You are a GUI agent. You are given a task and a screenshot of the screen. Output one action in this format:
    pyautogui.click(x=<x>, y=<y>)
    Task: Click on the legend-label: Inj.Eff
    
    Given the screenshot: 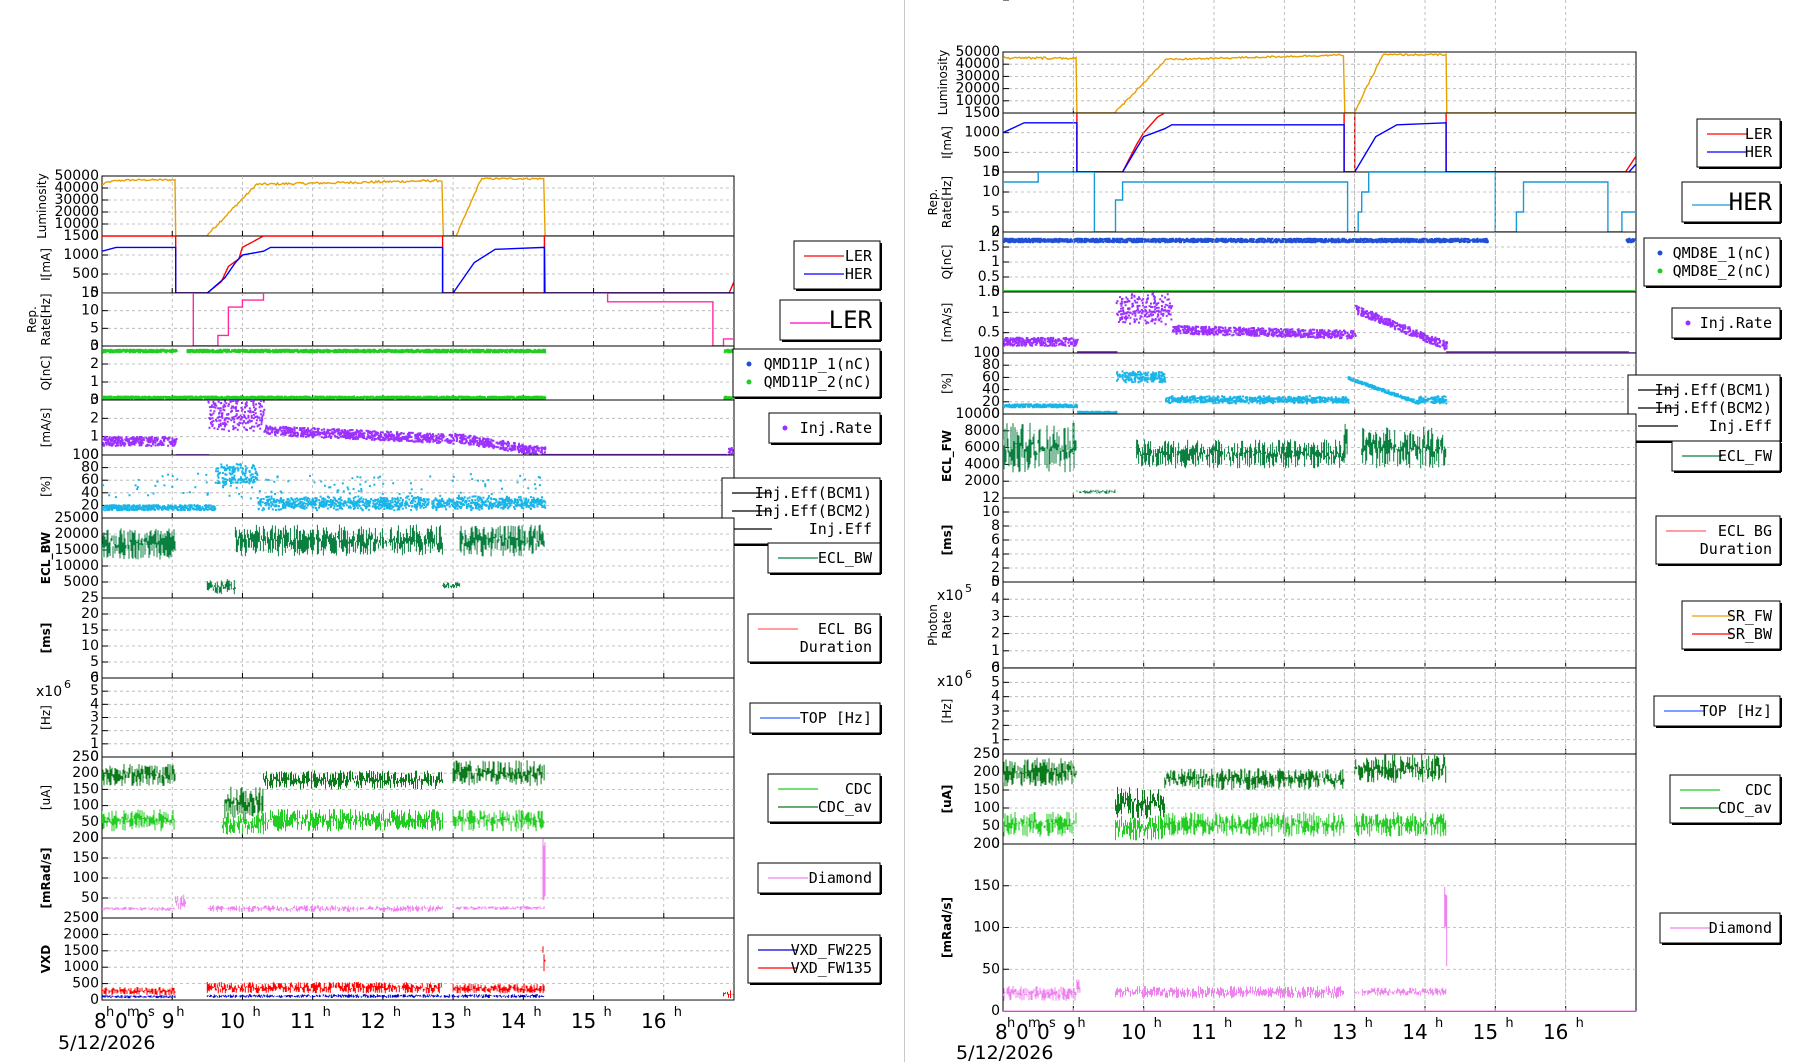 What is the action you would take?
    pyautogui.click(x=840, y=529)
    